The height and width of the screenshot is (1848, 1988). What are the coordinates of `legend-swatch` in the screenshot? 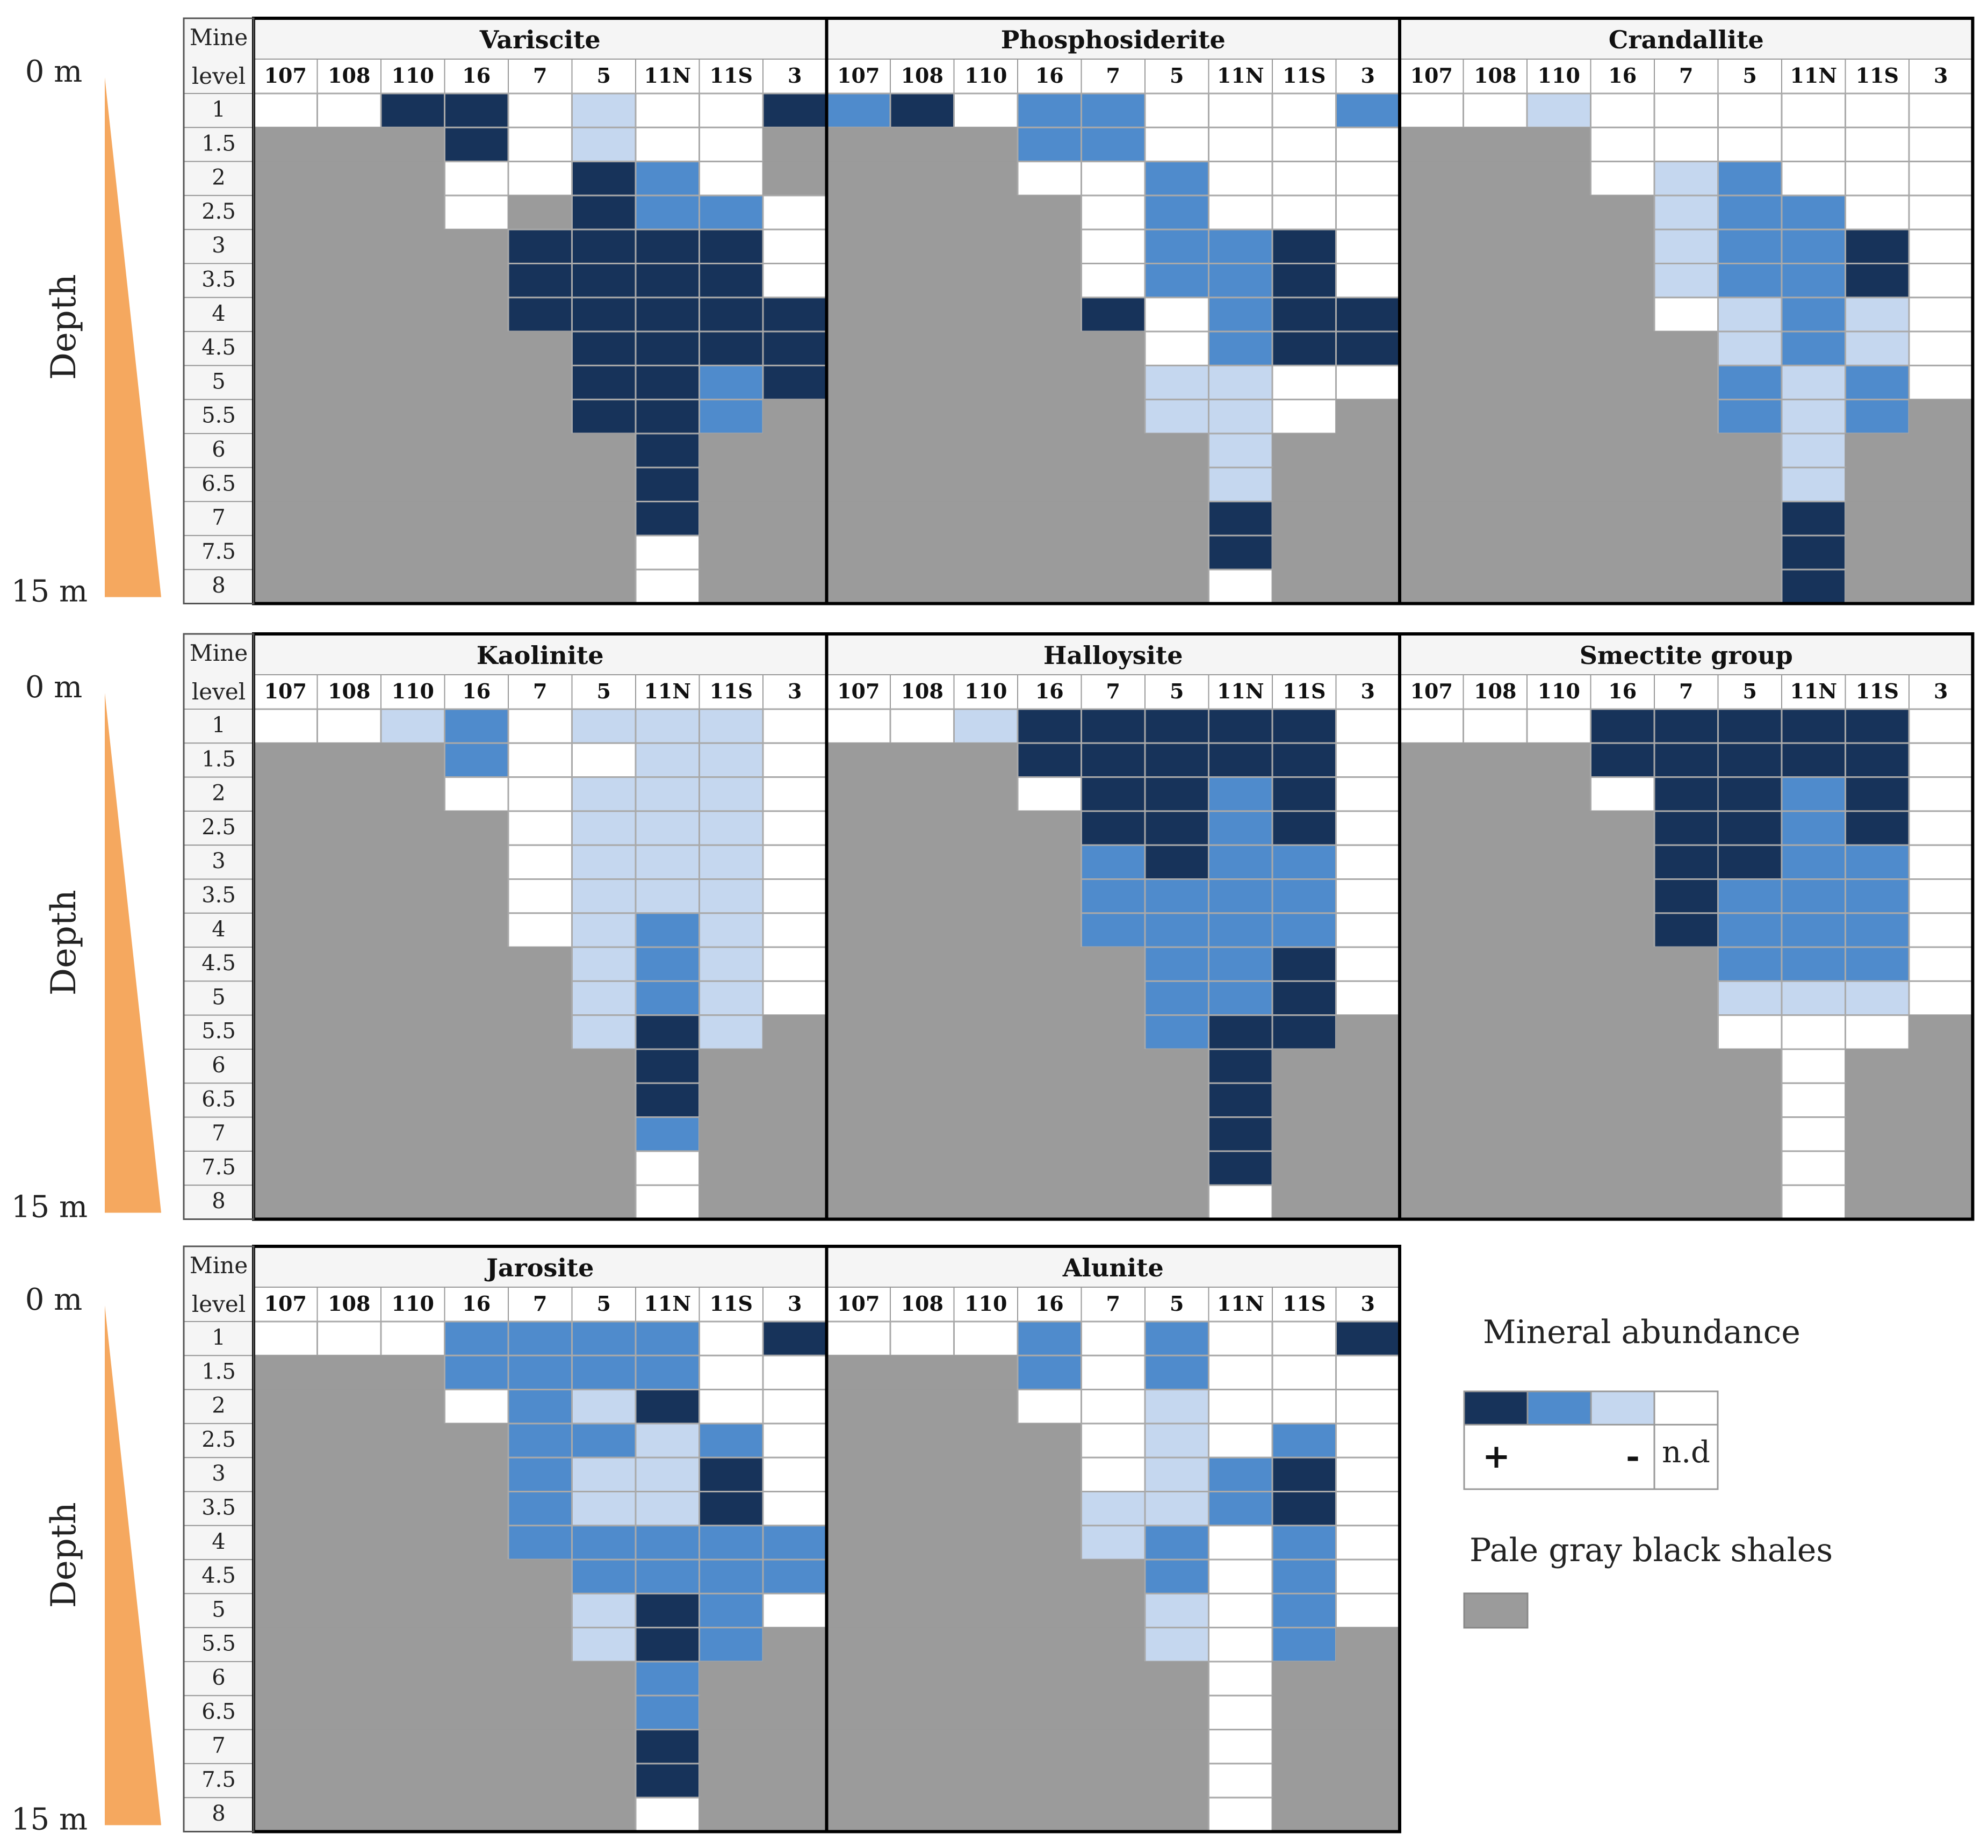 It's located at (1622, 1408).